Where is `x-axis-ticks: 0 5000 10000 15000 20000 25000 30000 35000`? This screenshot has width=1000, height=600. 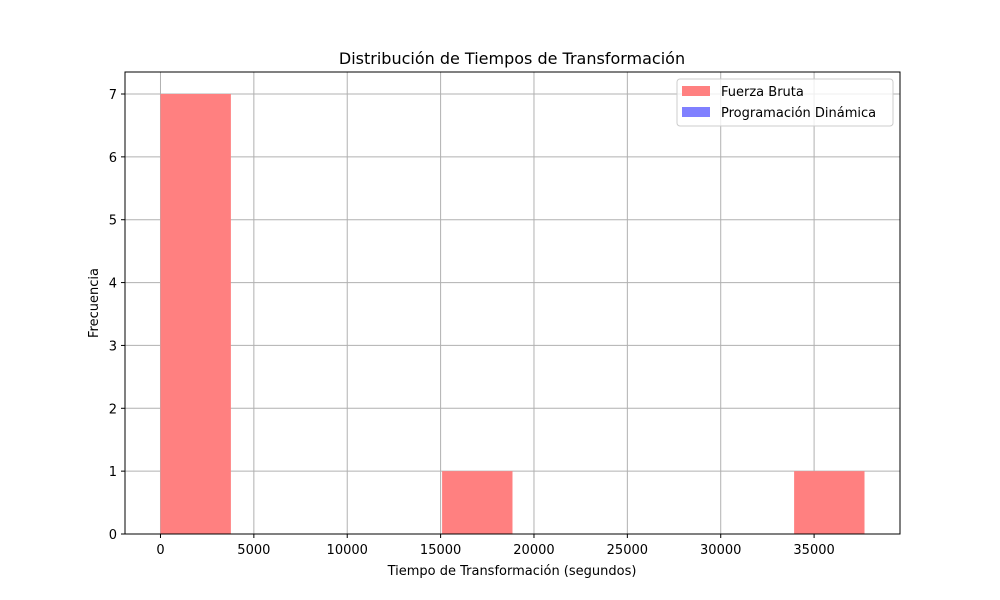
x-axis-ticks: 0 5000 10000 15000 20000 25000 30000 35000 is located at coordinates (495, 546).